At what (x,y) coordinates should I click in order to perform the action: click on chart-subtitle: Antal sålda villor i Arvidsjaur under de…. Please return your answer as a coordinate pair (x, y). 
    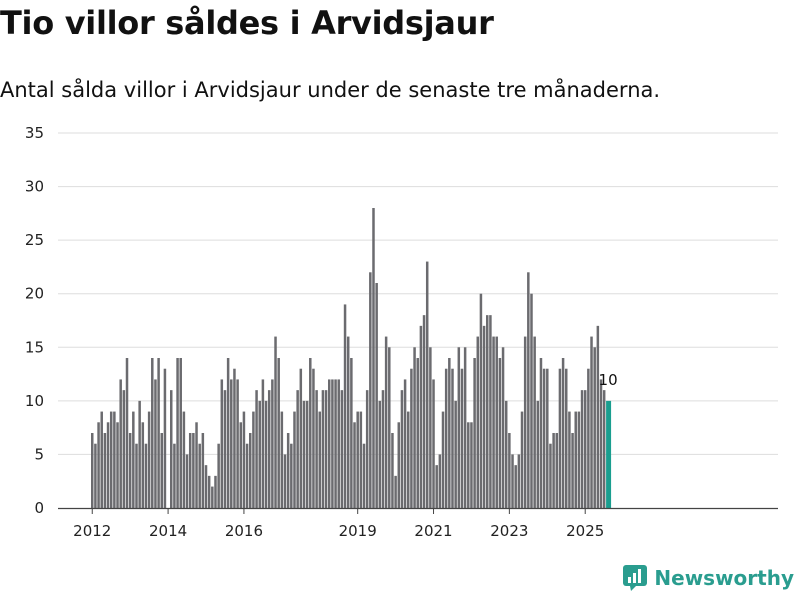
    Looking at the image, I should click on (330, 90).